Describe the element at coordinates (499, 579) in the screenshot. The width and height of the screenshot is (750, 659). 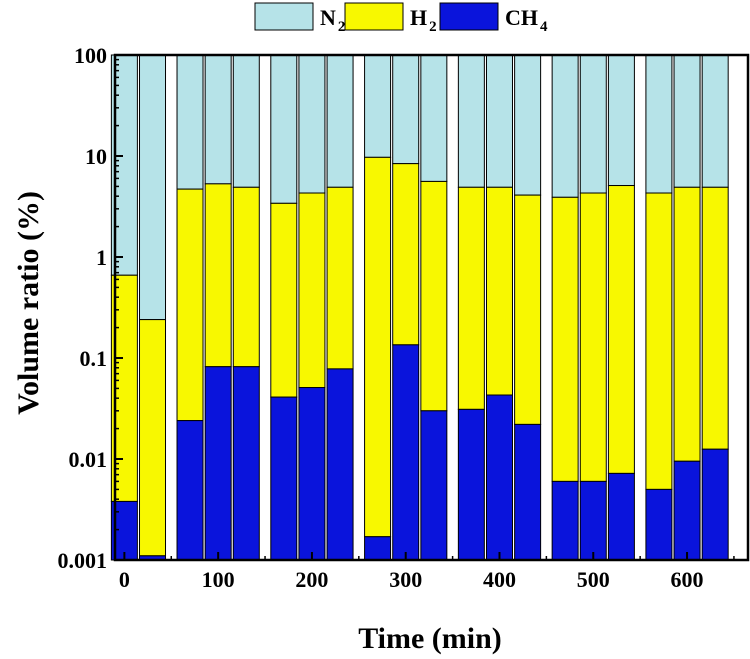
I see `x-tick-label: 400` at that location.